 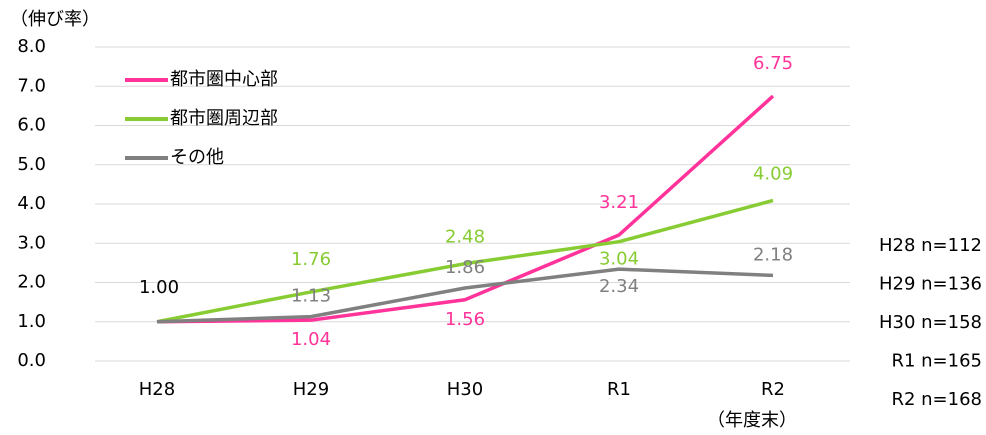 What do you see at coordinates (311, 389) in the screenshot?
I see `x-tick-label: H29` at bounding box center [311, 389].